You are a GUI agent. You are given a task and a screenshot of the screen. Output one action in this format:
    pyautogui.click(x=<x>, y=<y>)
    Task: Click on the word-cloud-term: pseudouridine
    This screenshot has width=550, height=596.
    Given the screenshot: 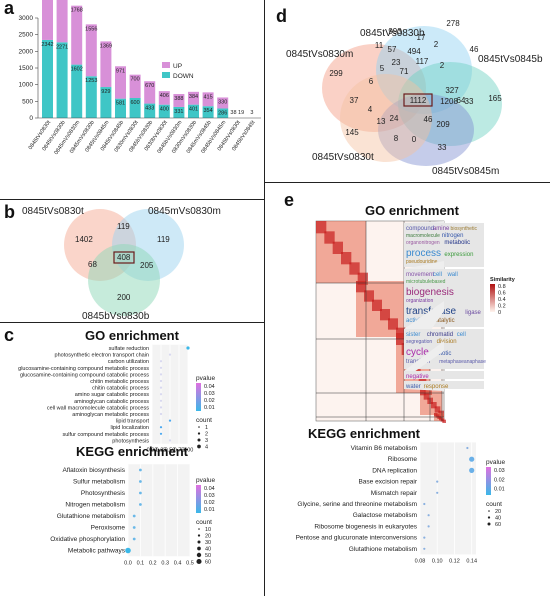 What is the action you would take?
    pyautogui.click(x=422, y=262)
    